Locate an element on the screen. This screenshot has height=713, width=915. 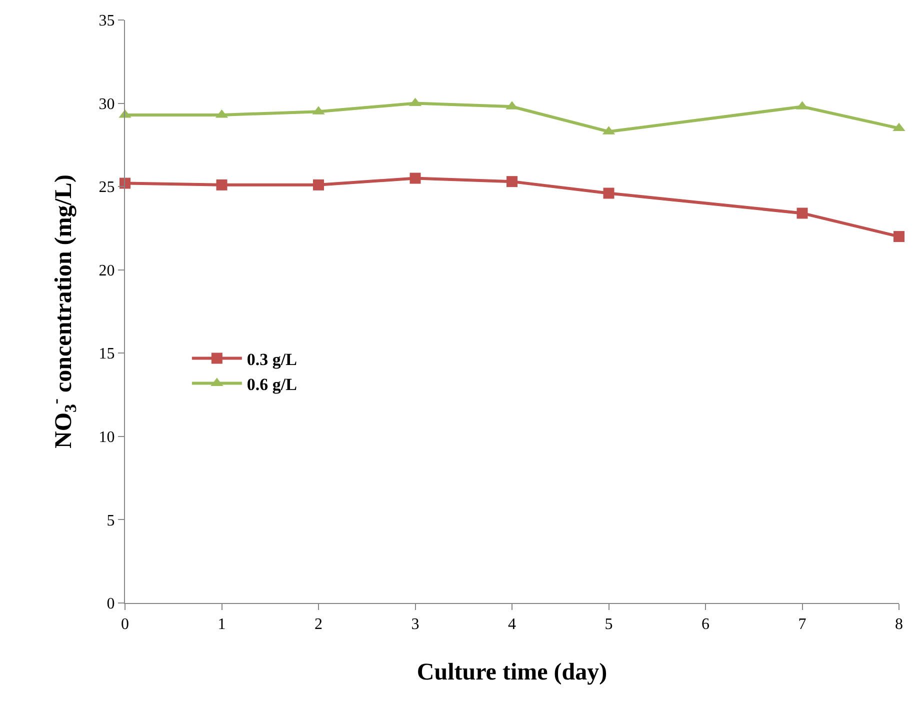
y-tick-label: 30 is located at coordinates (106, 104).